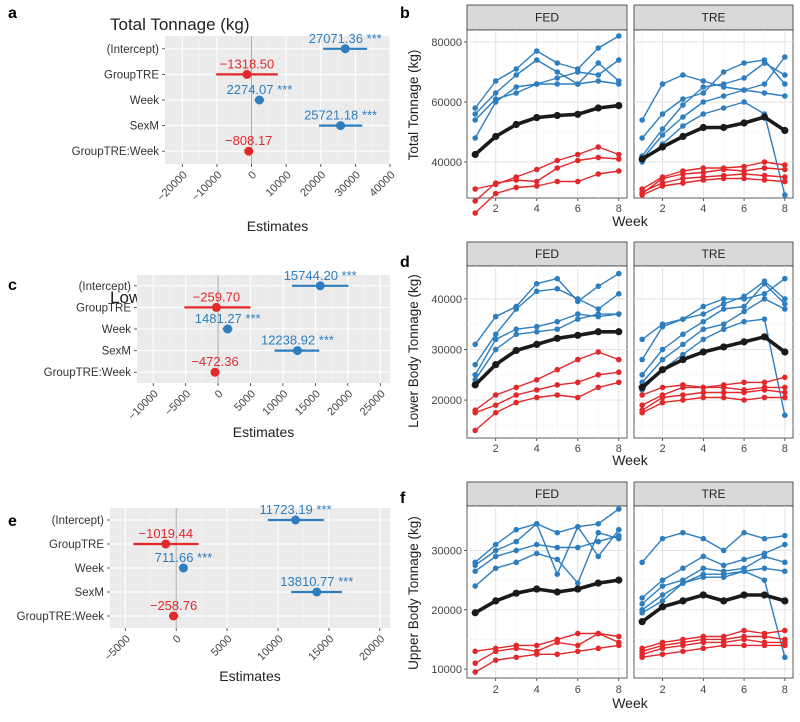  I want to click on x-tick-label: −20000, so click(172, 186).